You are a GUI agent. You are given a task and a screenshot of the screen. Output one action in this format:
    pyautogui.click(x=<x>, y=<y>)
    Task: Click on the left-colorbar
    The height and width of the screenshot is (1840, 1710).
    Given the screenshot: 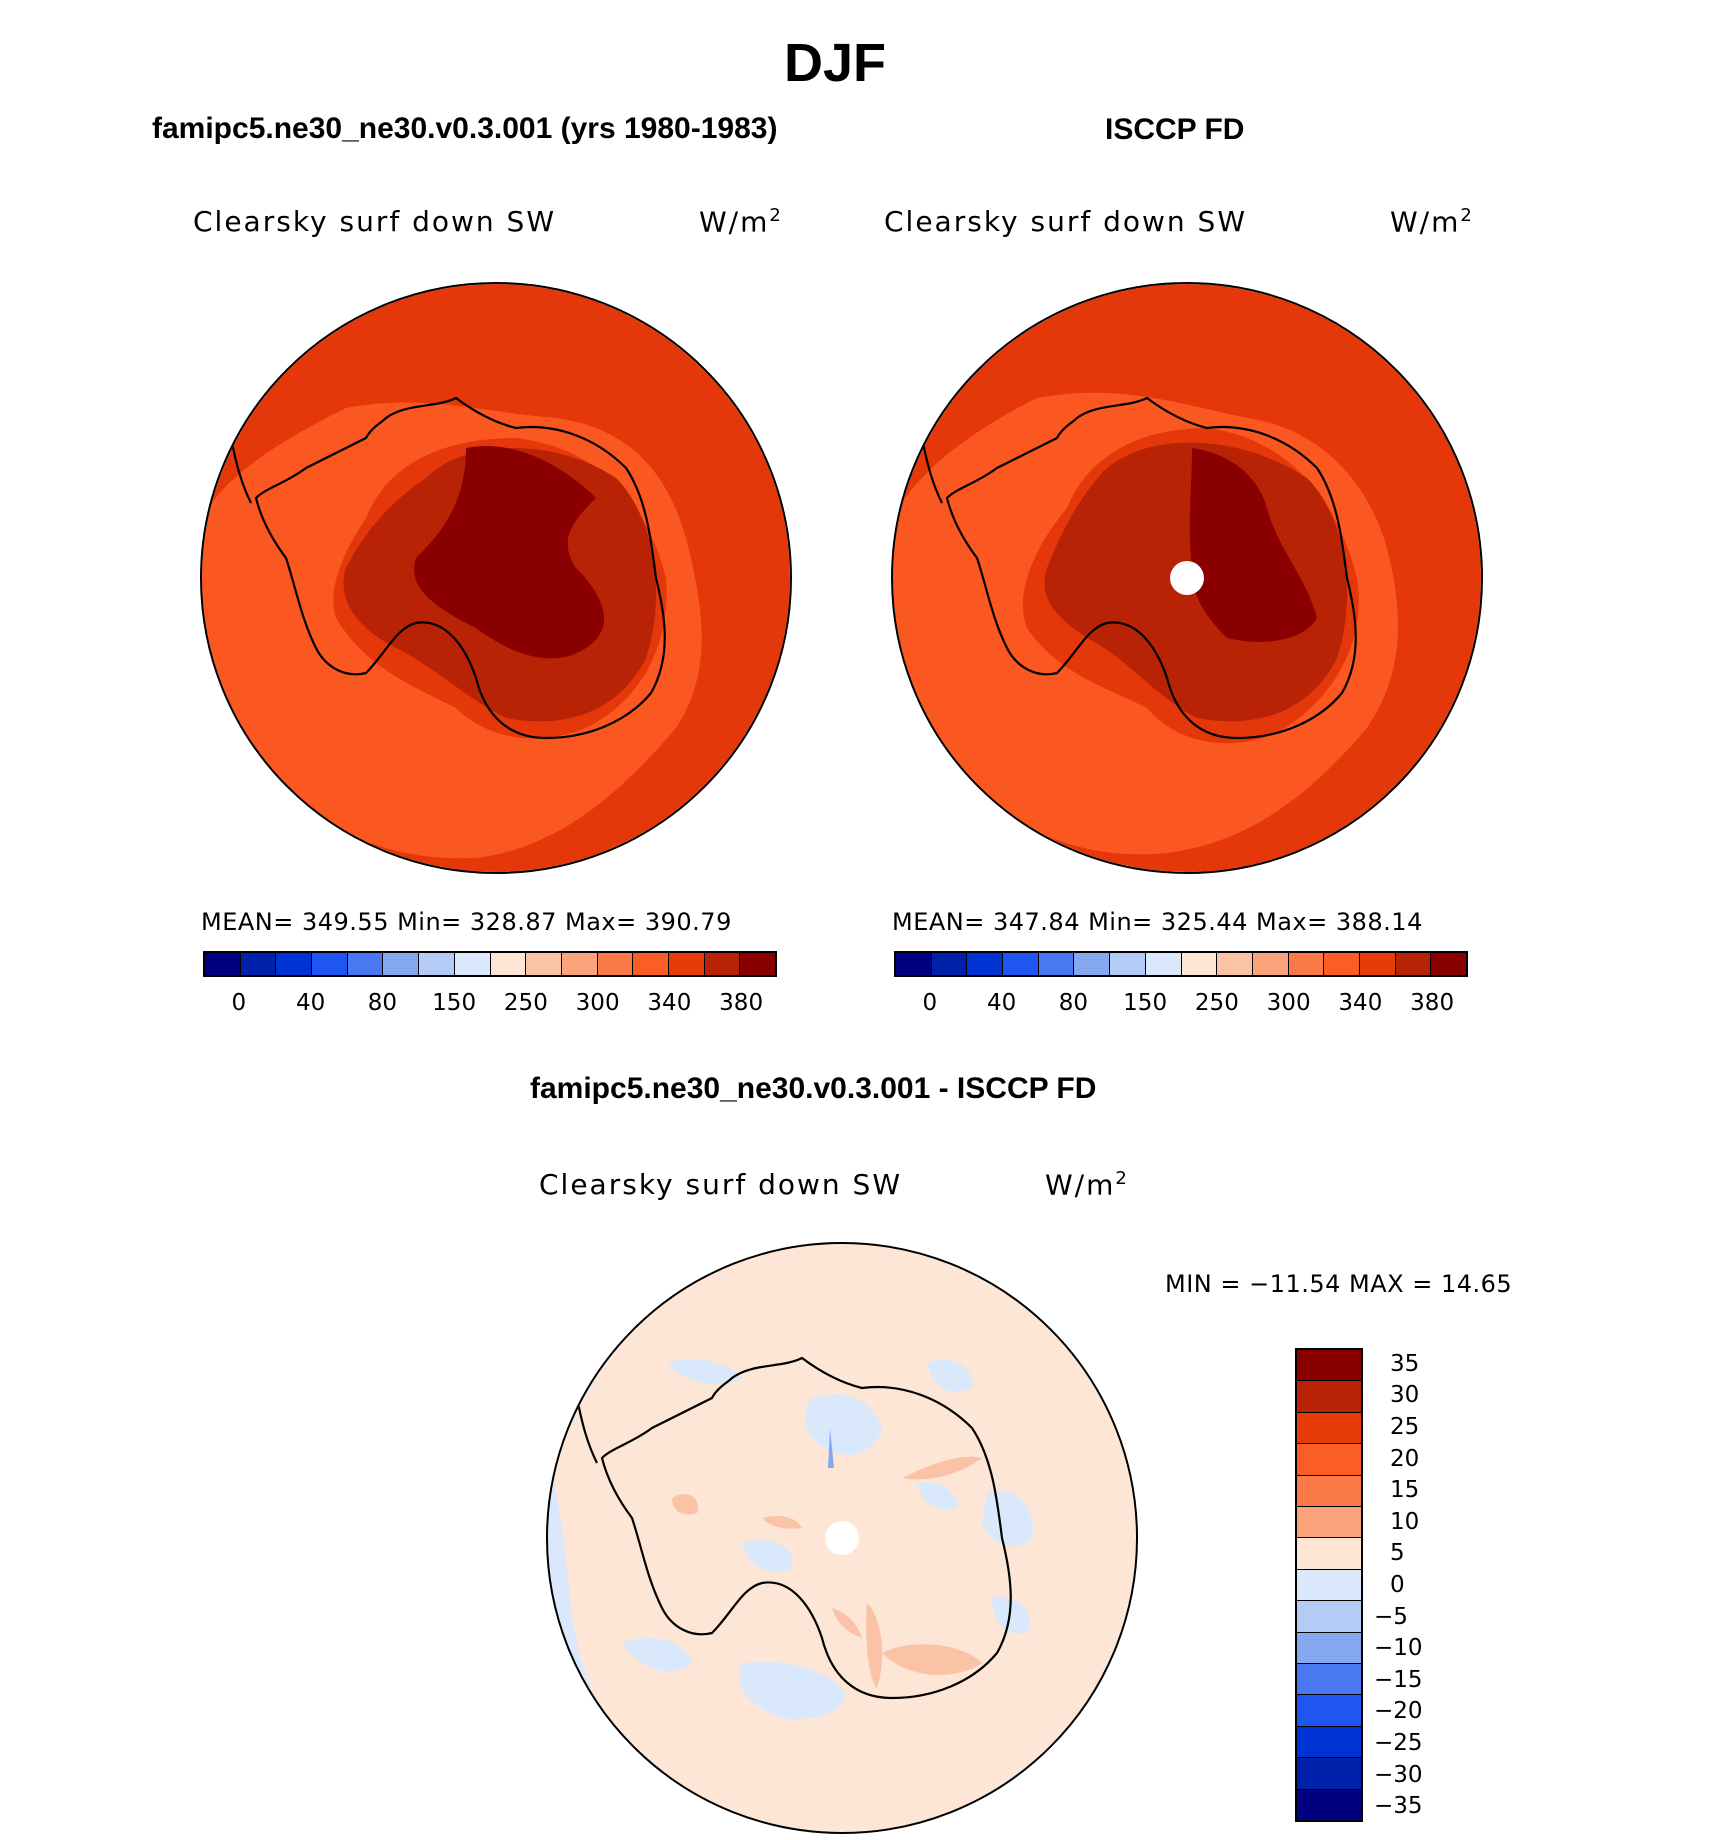 What is the action you would take?
    pyautogui.click(x=490, y=964)
    